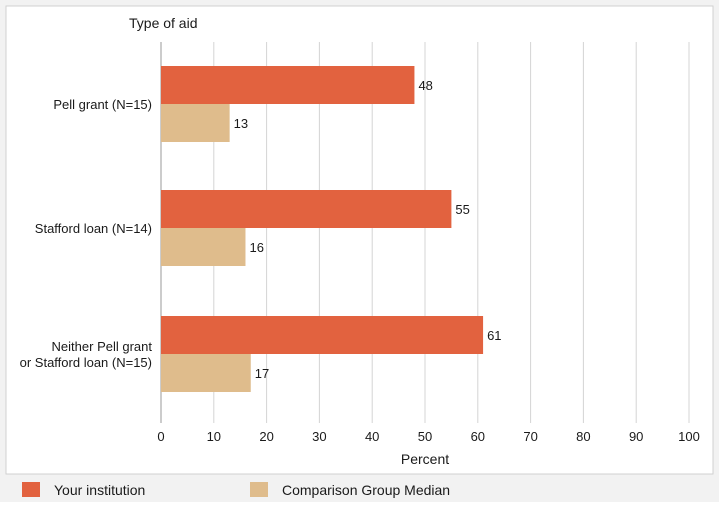 The width and height of the screenshot is (719, 507). What do you see at coordinates (583, 436) in the screenshot?
I see `x-tick-label: 80` at bounding box center [583, 436].